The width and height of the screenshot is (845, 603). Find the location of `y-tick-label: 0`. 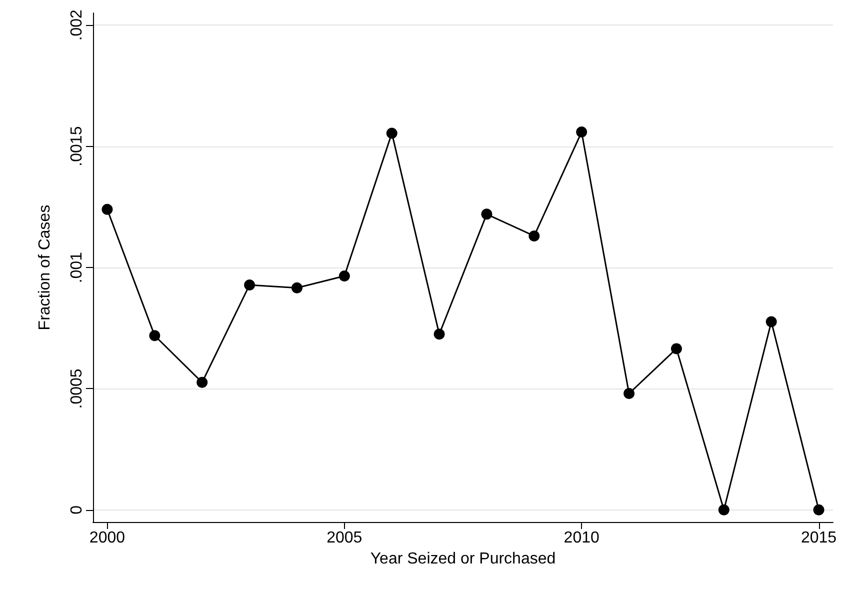

y-tick-label: 0 is located at coordinates (77, 509).